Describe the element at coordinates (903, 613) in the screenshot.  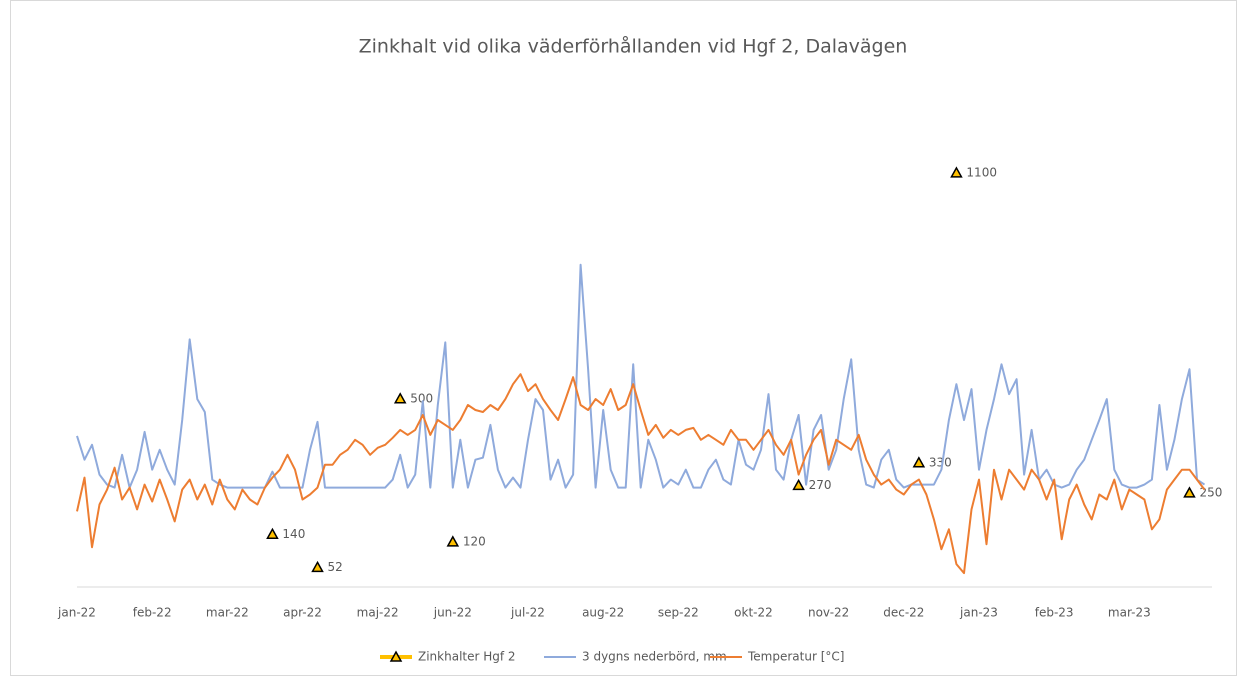
I see `x-tick-label: dec-22` at that location.